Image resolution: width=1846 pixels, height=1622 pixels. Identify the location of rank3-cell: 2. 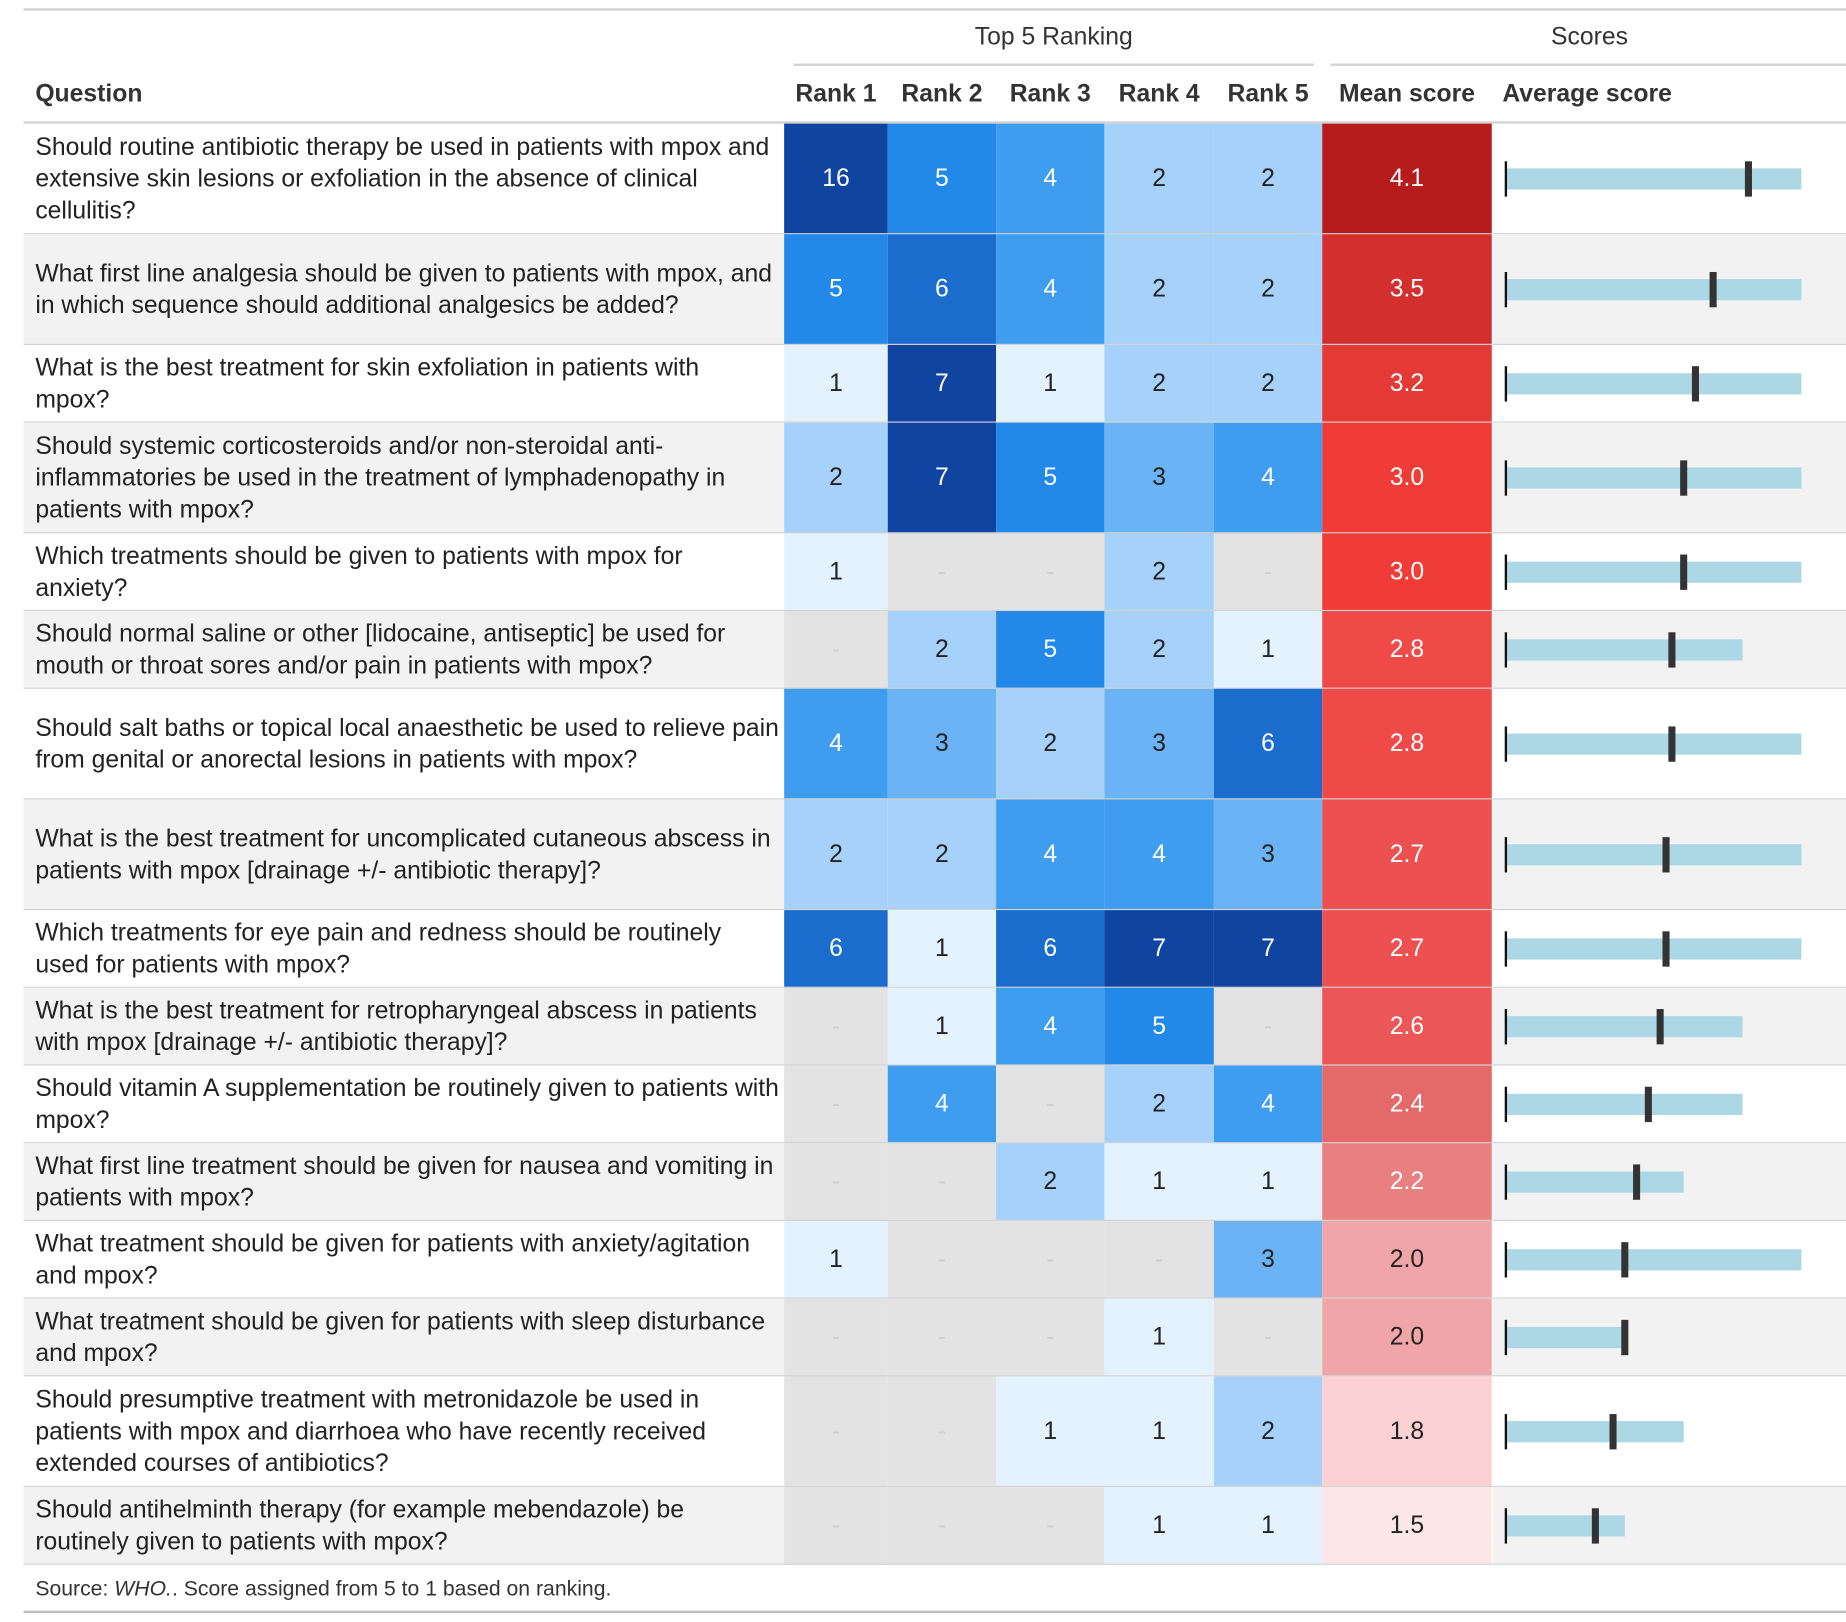
(1050, 1182).